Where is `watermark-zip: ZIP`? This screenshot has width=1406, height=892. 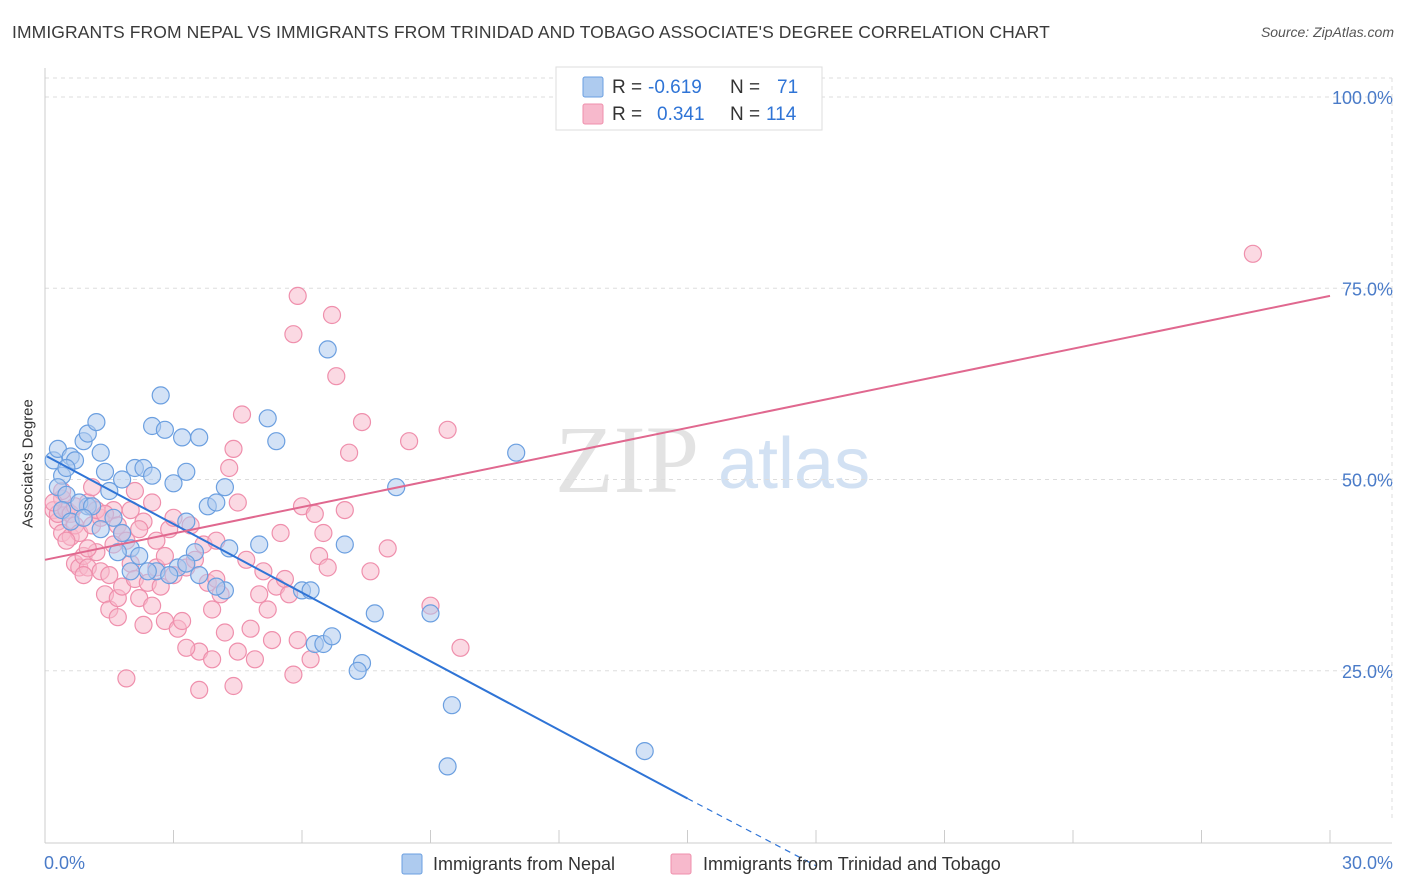 watermark-zip: ZIP is located at coordinates (627, 459).